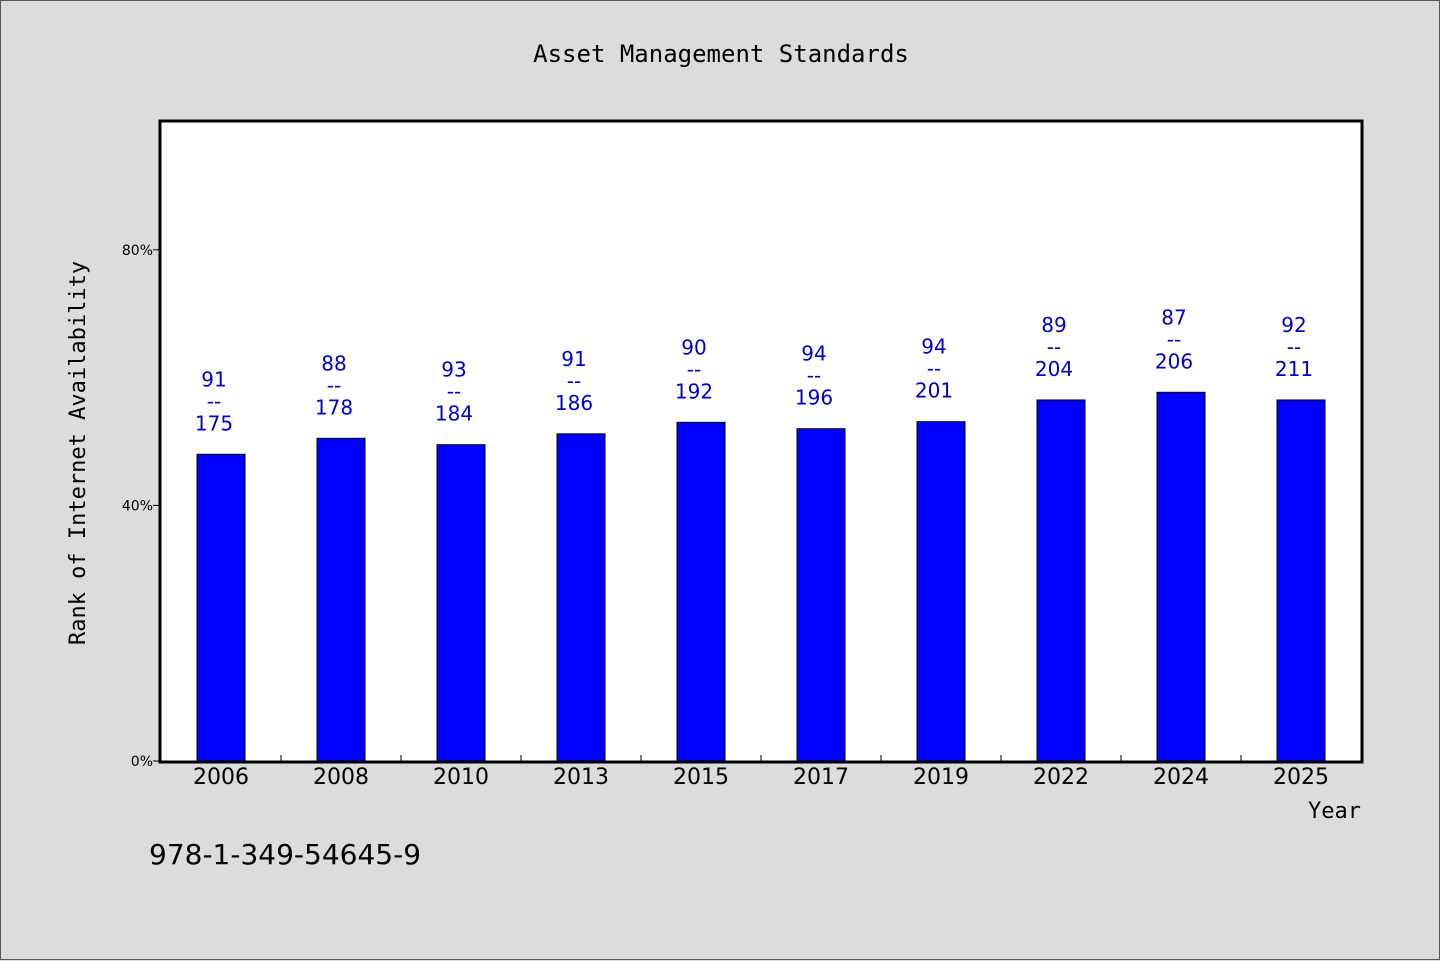 The height and width of the screenshot is (961, 1440). Describe the element at coordinates (1174, 339) in the screenshot. I see `data-label-2024-1: --` at that location.